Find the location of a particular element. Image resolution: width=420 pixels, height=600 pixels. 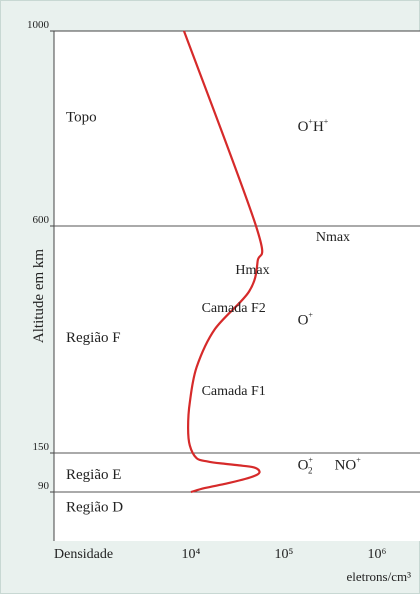

y-tick-label: 90 is located at coordinates (44, 486).